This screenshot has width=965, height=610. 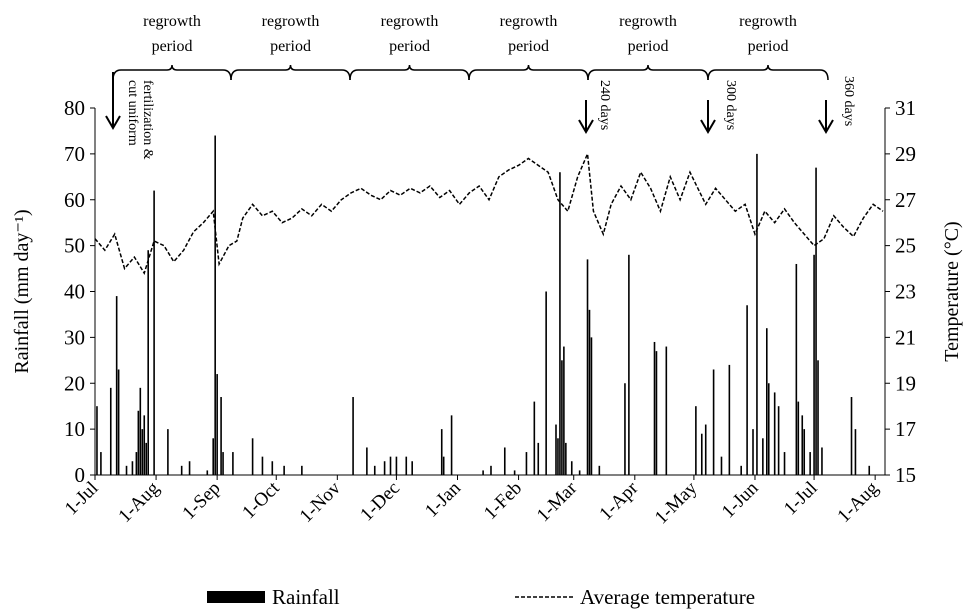 I want to click on y-tick-label: 20, so click(x=74, y=383).